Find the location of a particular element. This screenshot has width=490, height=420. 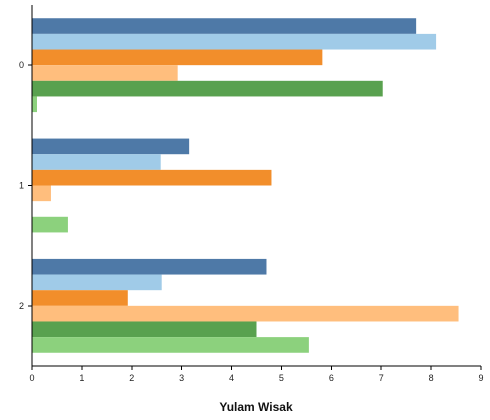

x-tick-label-7: 7 is located at coordinates (381, 378).